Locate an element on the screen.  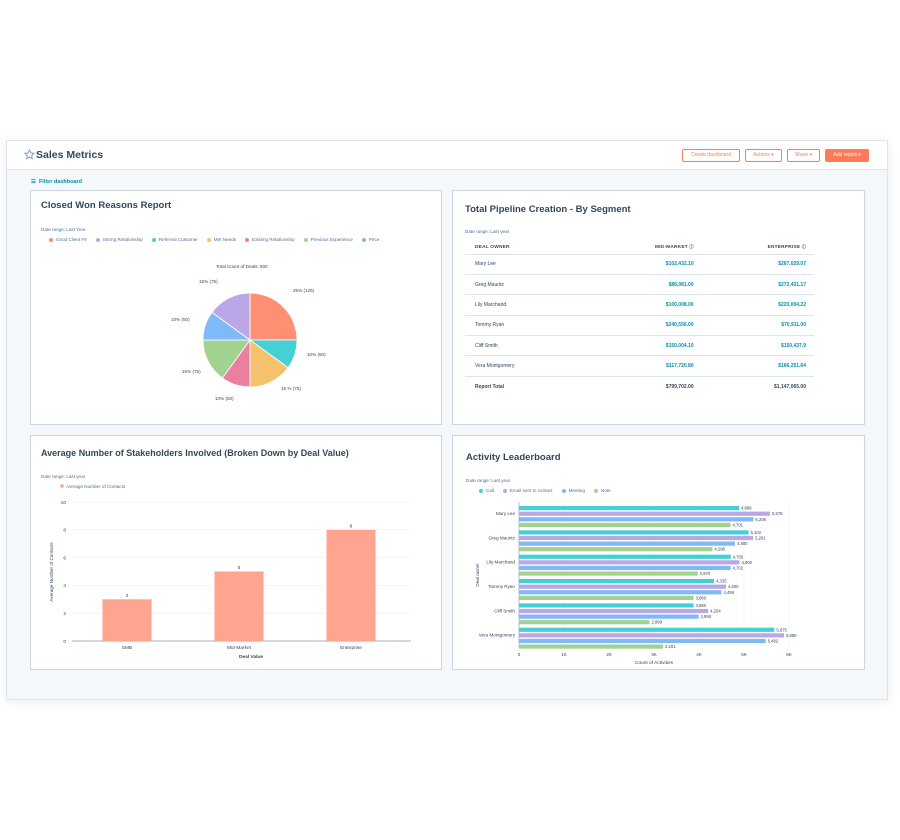
mid-market-cell: $240,556.00 is located at coordinates (643, 326).